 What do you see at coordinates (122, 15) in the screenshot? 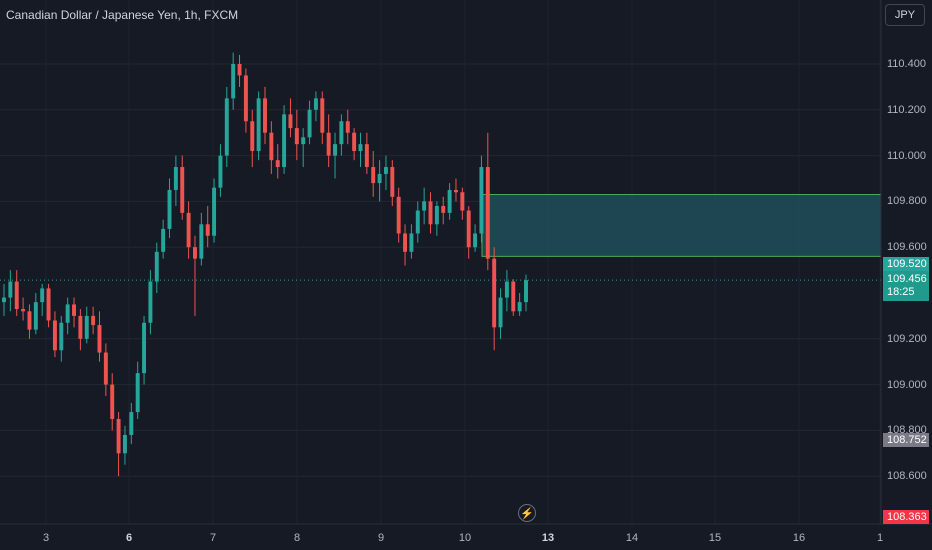
I see `symbol-title: Canadian Dollar / Japanese Yen, 1h, FXCM` at bounding box center [122, 15].